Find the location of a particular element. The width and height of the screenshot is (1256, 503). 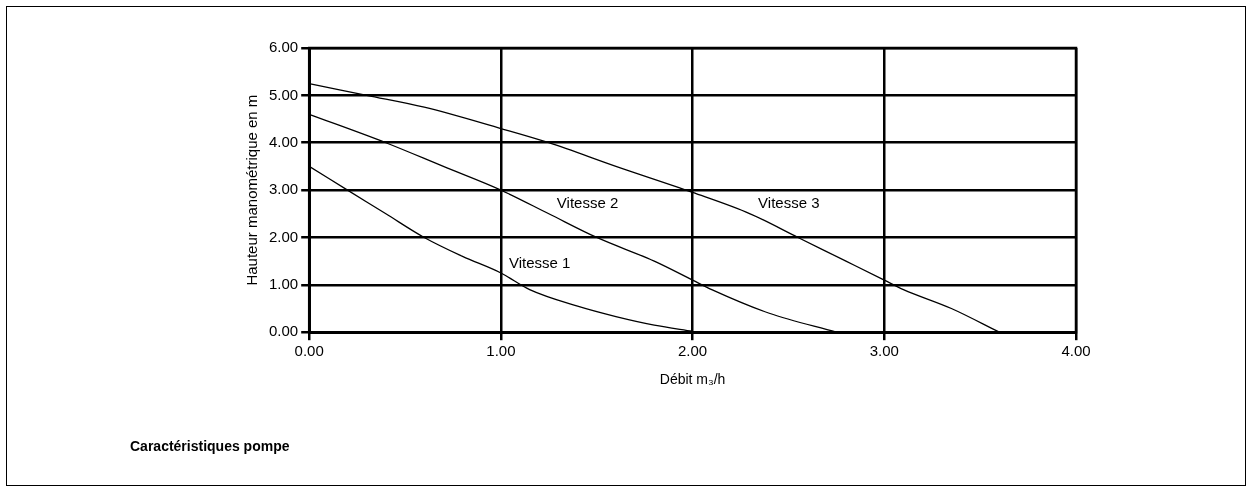

x-tick-label: 3.00 is located at coordinates (884, 351).